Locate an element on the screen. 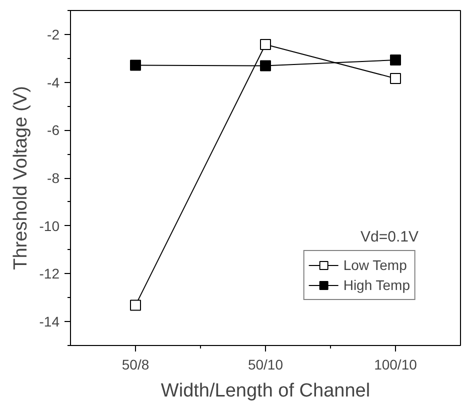 This screenshot has height=418, width=473. y-tick-label: -4 is located at coordinates (53, 82).